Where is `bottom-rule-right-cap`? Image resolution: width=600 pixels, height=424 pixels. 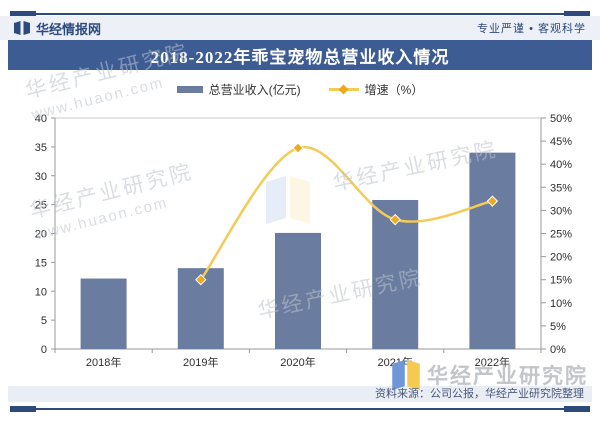 bottom-rule-right-cap is located at coordinates (577, 409).